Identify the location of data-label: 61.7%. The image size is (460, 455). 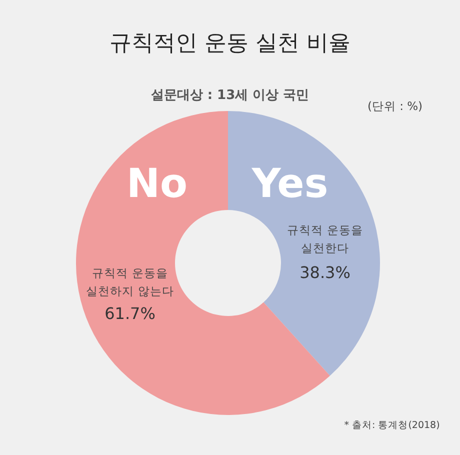
(130, 313).